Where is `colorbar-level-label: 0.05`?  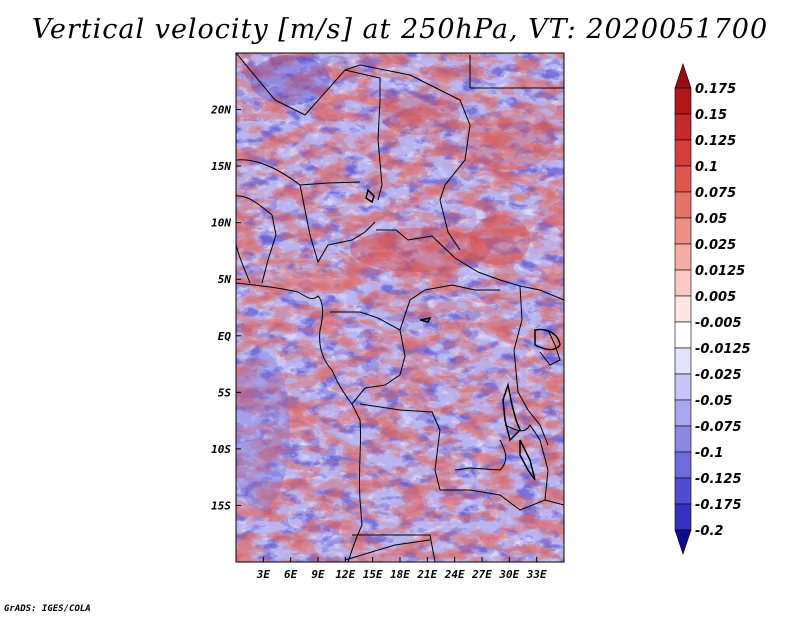
colorbar-level-label: 0.05 is located at coordinates (711, 219).